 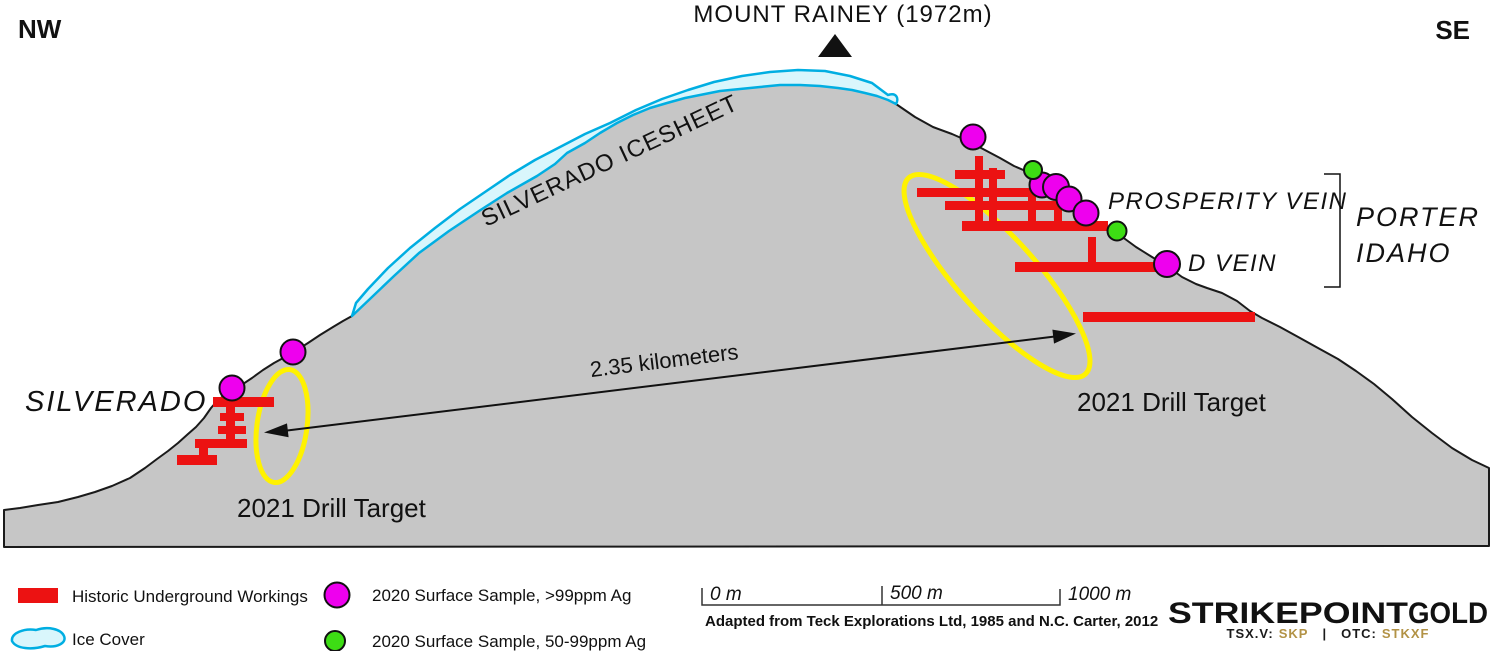 What do you see at coordinates (624, 193) in the screenshot?
I see `icesheet-shape` at bounding box center [624, 193].